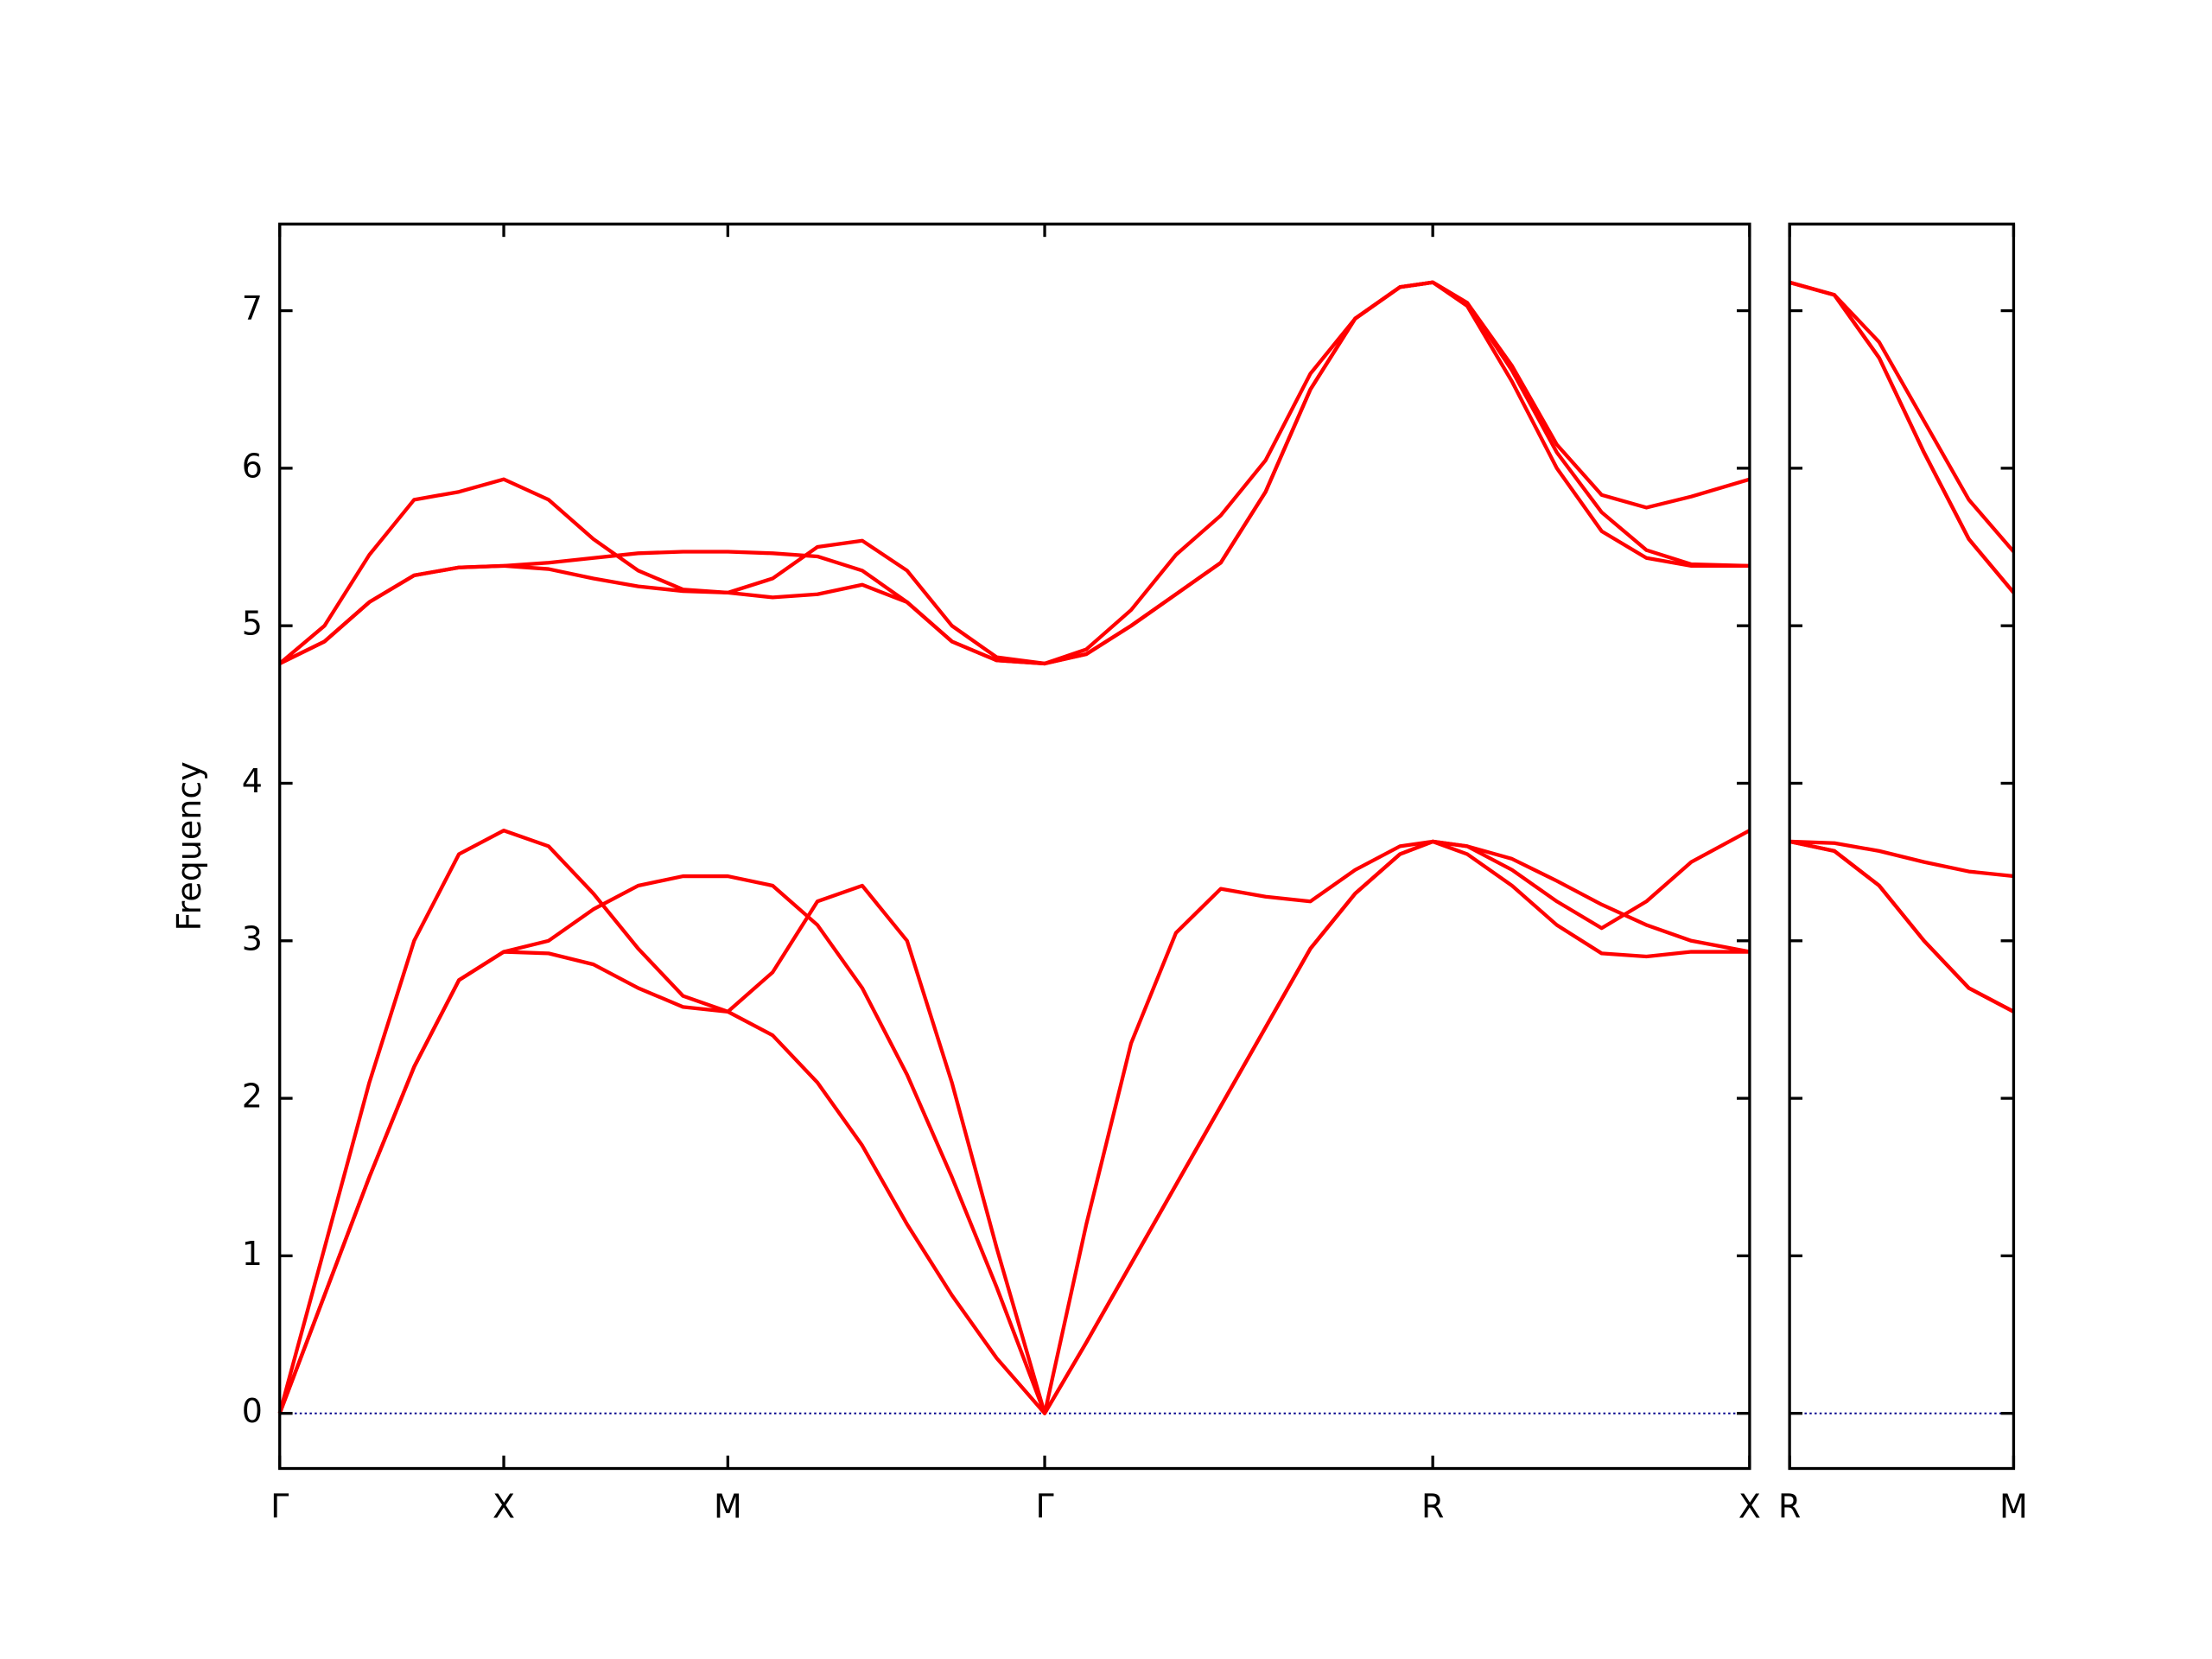 The image size is (2212, 1659). I want to click on y-tick-label: 0, so click(252, 1411).